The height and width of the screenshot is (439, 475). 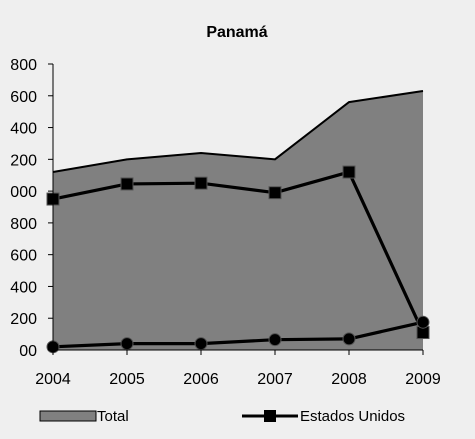 What do you see at coordinates (238, 132) in the screenshot?
I see `area-total-outline` at bounding box center [238, 132].